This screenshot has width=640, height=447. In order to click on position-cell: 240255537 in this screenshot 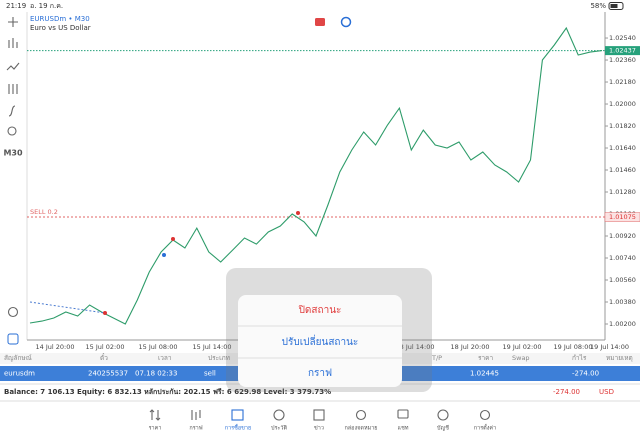, I will do `click(108, 374)`.